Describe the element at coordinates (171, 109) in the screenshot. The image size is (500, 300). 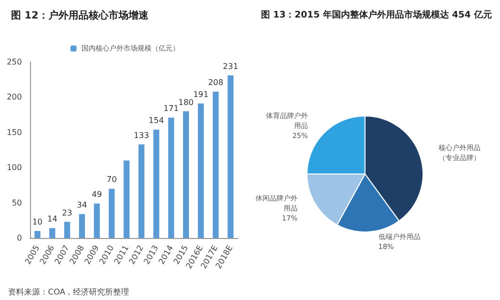
I see `data-label: 171` at that location.